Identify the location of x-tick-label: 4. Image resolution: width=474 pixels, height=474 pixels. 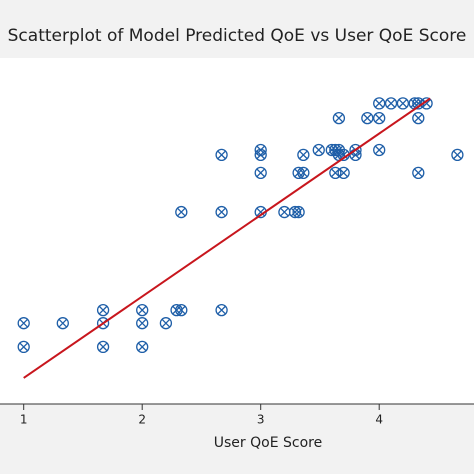
(379, 420).